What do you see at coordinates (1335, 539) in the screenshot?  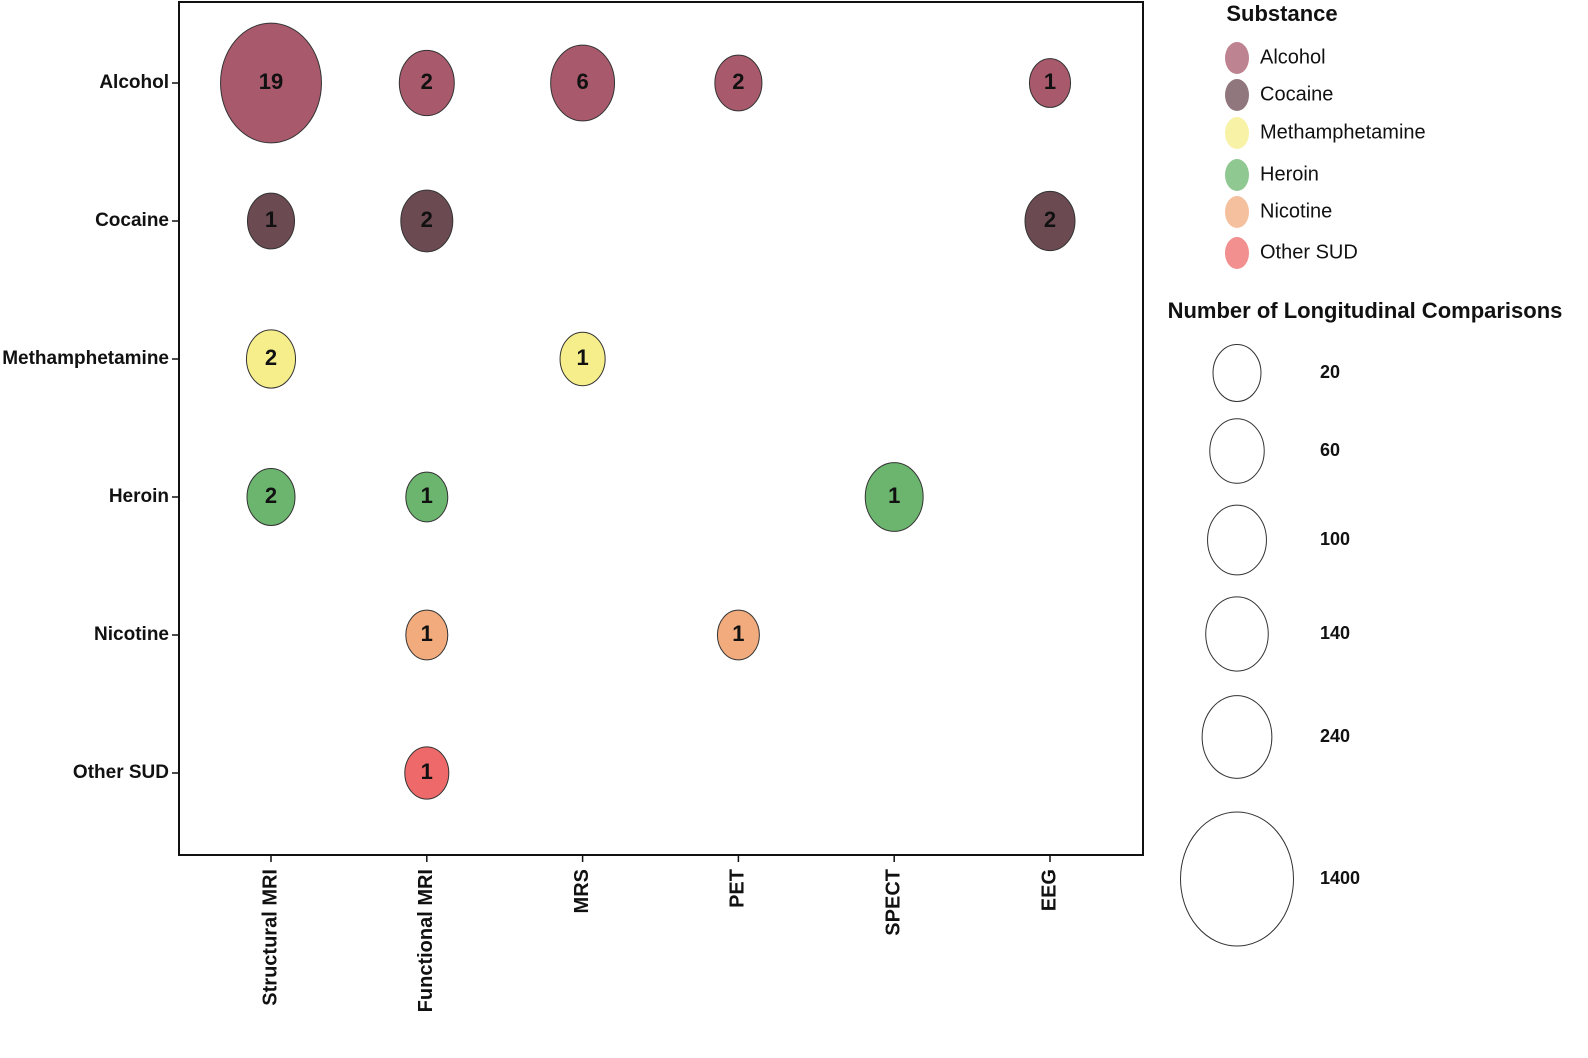 I see `size-legend-label: 100` at bounding box center [1335, 539].